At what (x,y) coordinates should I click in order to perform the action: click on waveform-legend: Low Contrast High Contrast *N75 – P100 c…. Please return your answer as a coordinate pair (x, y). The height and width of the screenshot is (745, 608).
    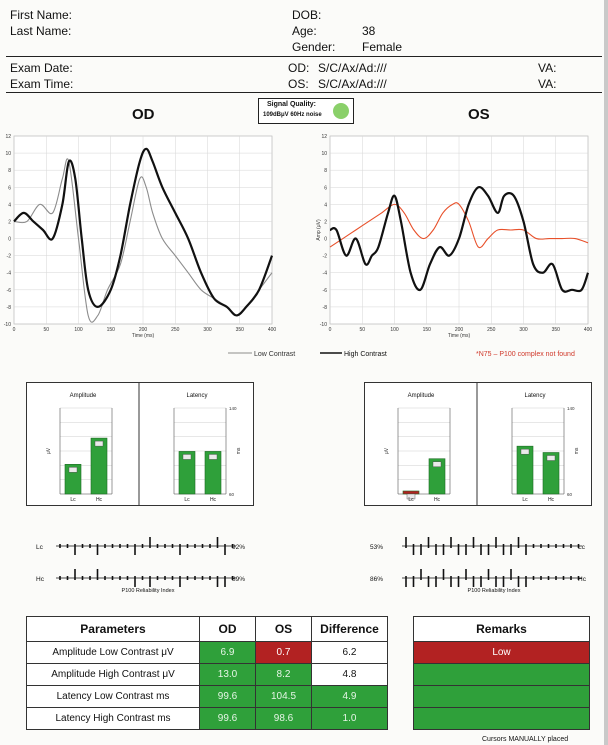
    Looking at the image, I should click on (401, 354).